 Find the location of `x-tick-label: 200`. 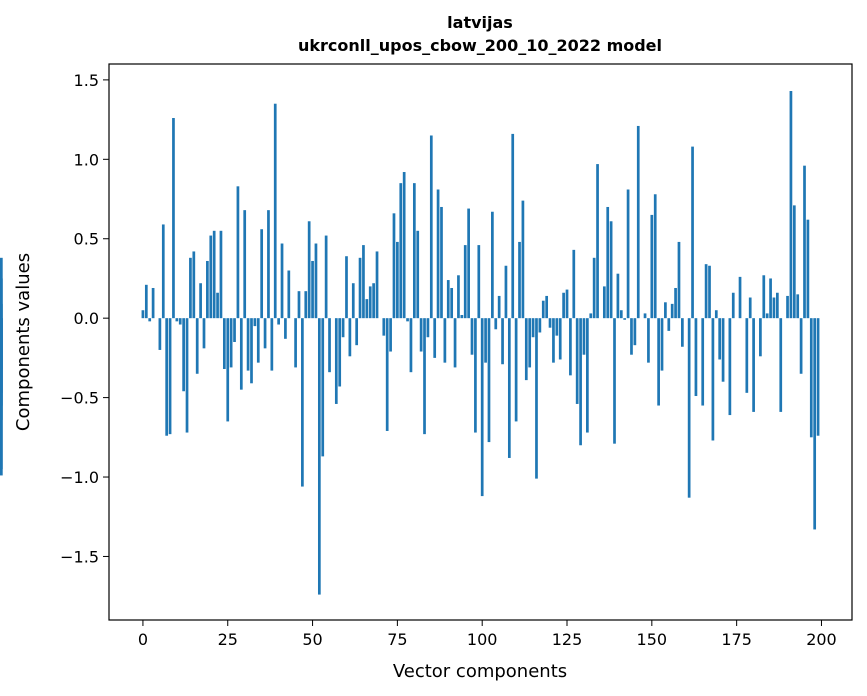

x-tick-label: 200 is located at coordinates (821, 639).